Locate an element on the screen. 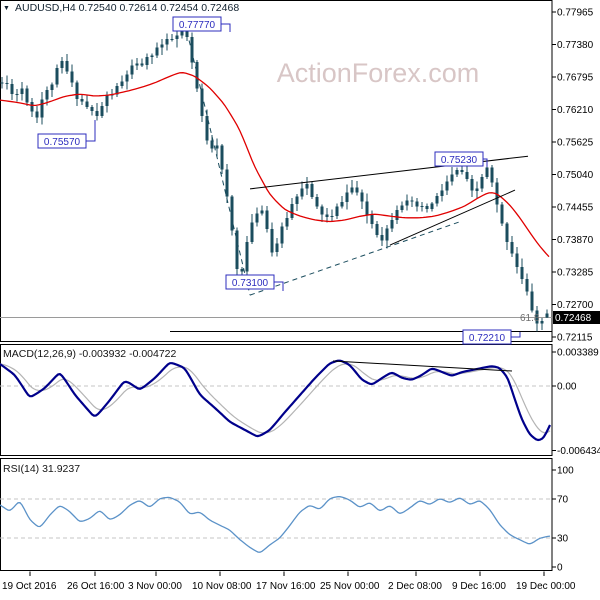 This screenshot has height=600, width=600. svg-text: 0.76210 is located at coordinates (575, 110).